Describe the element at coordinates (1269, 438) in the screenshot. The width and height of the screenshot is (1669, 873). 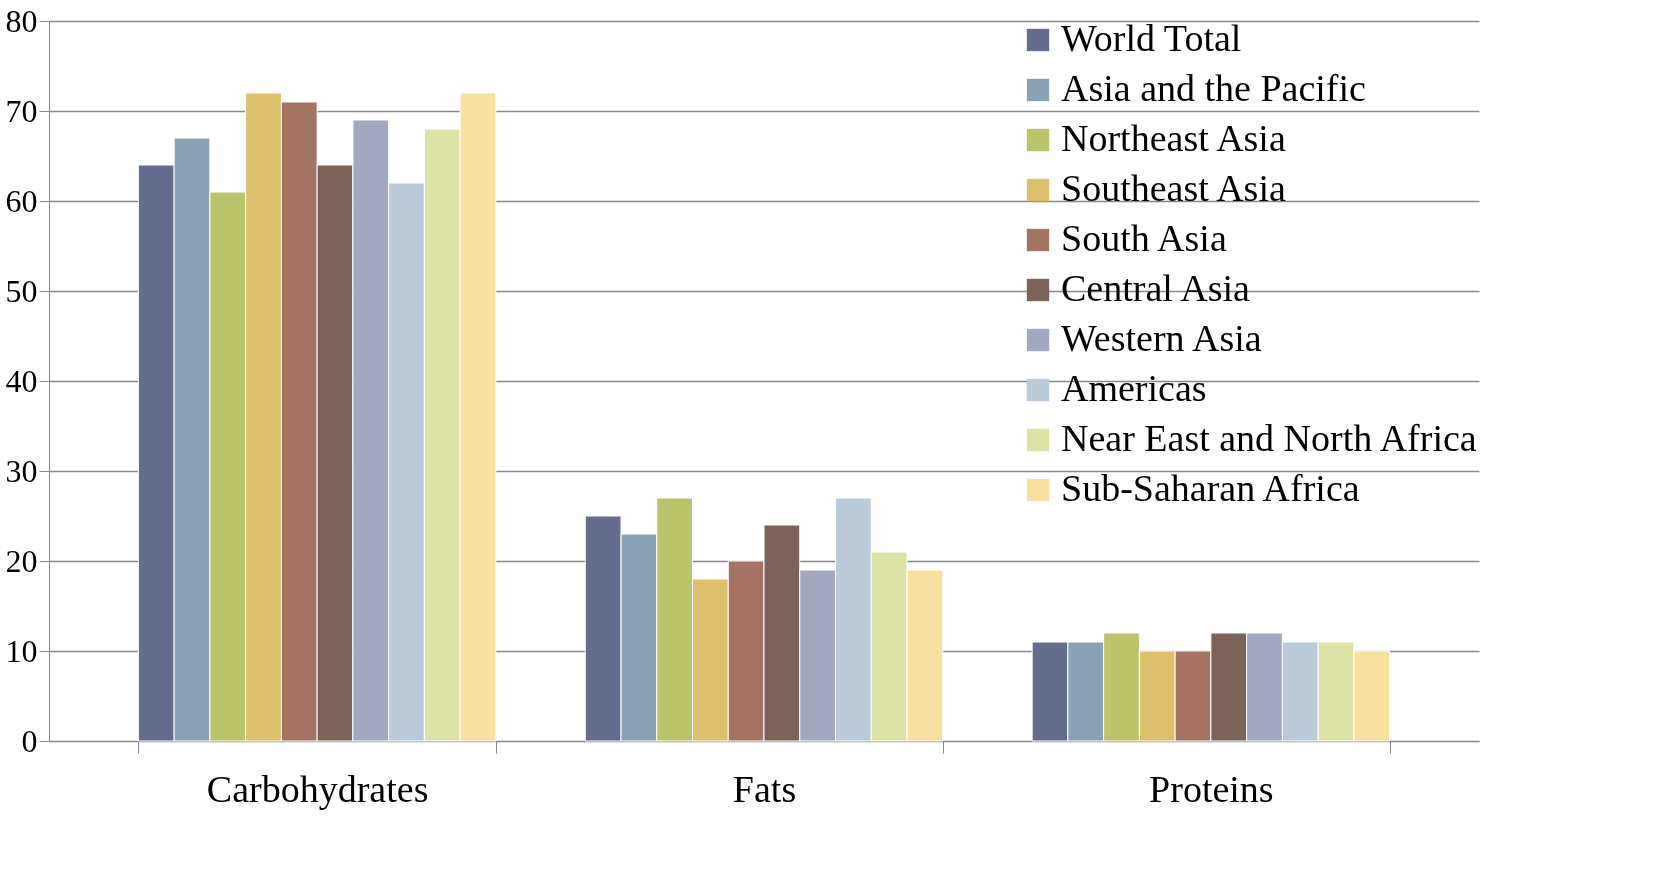
I see `legend-label: Near East and North Africa` at that location.